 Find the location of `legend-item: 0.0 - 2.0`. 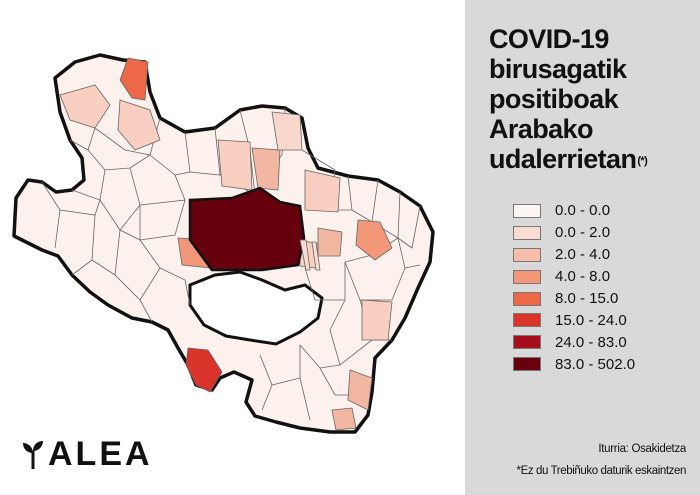

legend-item: 0.0 - 2.0 is located at coordinates (574, 233).